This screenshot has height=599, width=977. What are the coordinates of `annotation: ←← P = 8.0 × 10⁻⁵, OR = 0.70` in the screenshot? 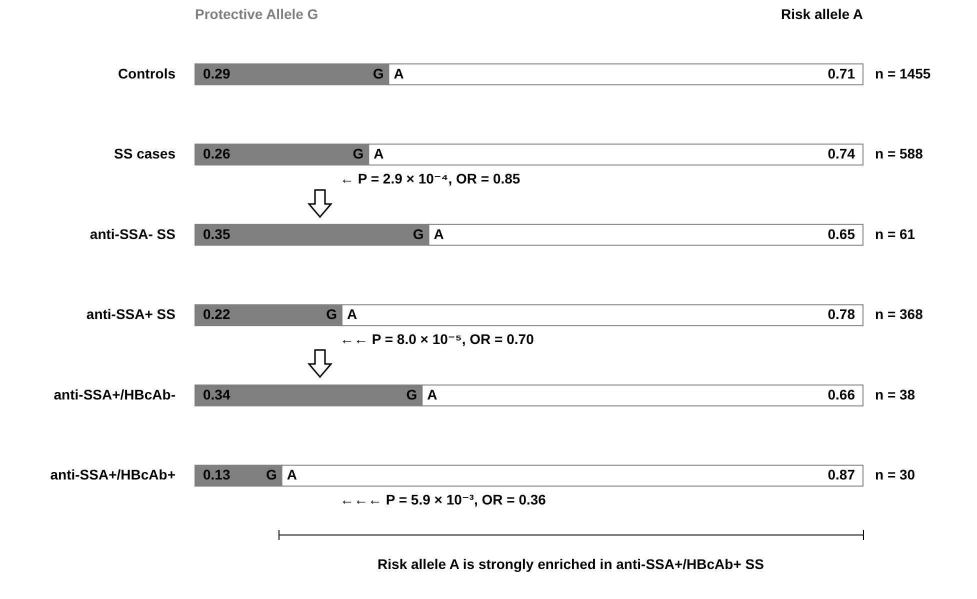 It's located at (437, 339).